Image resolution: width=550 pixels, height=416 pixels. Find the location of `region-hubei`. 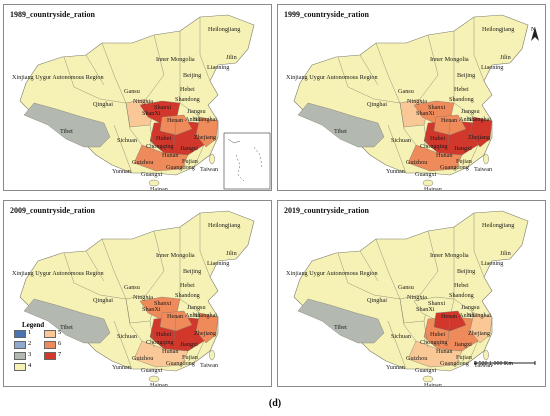

region-hubei is located at coordinates (176, 125).